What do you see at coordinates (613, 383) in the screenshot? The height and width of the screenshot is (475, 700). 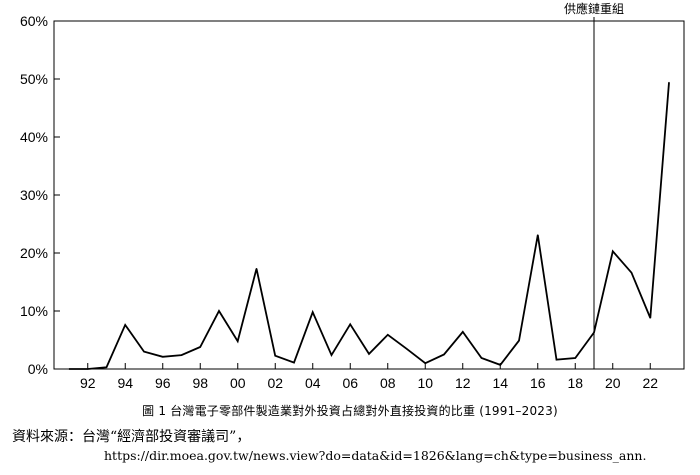 I see `x-tick-label: 20` at bounding box center [613, 383].